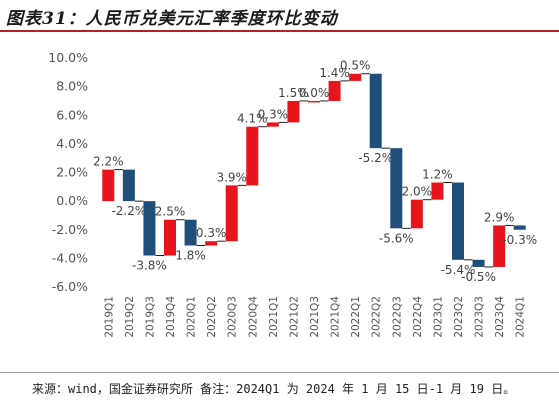 The height and width of the screenshot is (405, 559). I want to click on x-tick-label: 2019Q1, so click(109, 317).